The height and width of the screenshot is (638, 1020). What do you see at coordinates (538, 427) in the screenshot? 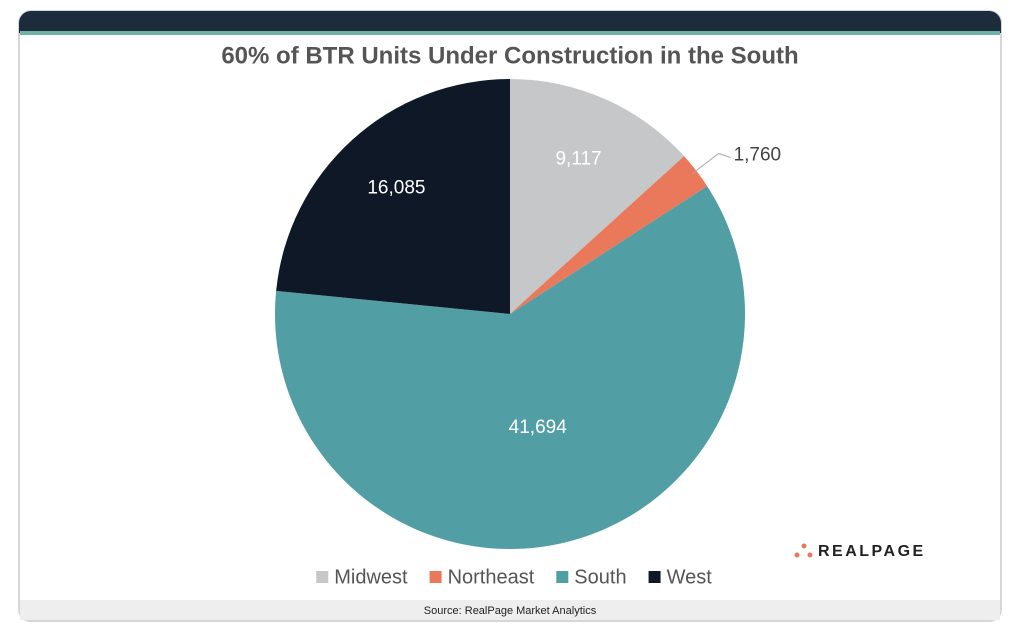
I see `data-label: 41,694` at bounding box center [538, 427].